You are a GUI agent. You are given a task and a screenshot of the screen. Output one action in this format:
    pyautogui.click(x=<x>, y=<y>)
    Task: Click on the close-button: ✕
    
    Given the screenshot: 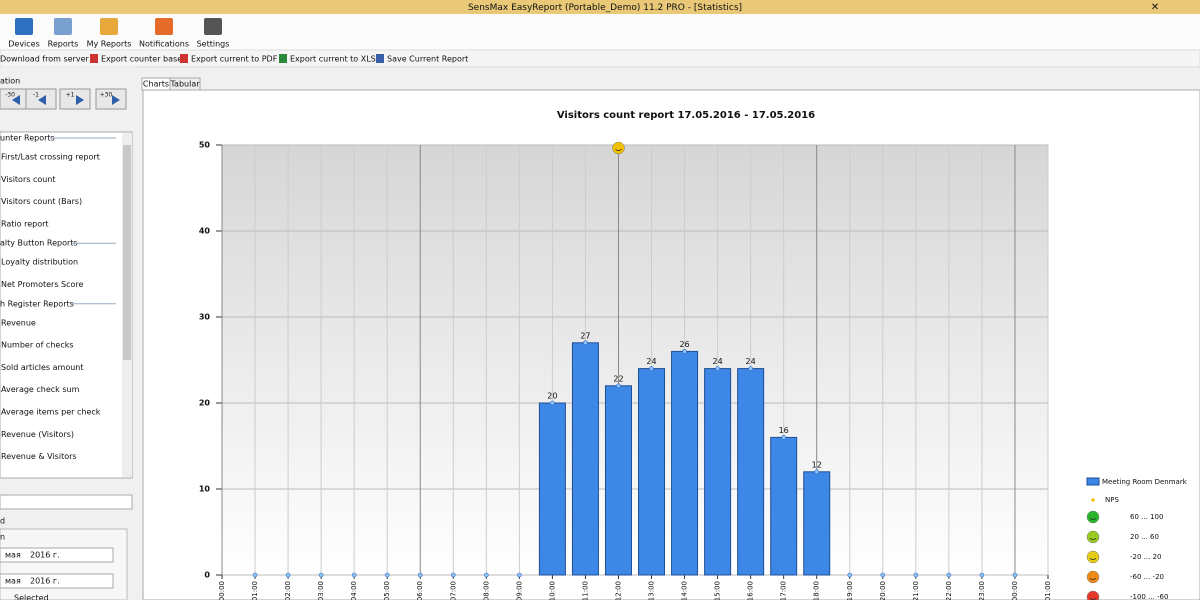 What is the action you would take?
    pyautogui.click(x=1155, y=7)
    